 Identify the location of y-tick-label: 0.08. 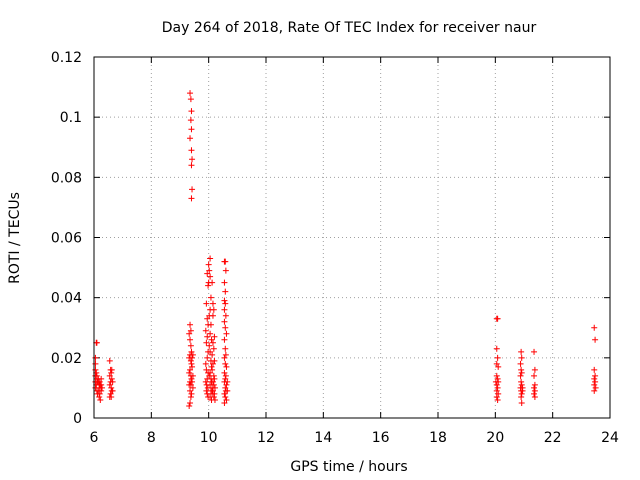
(66, 178).